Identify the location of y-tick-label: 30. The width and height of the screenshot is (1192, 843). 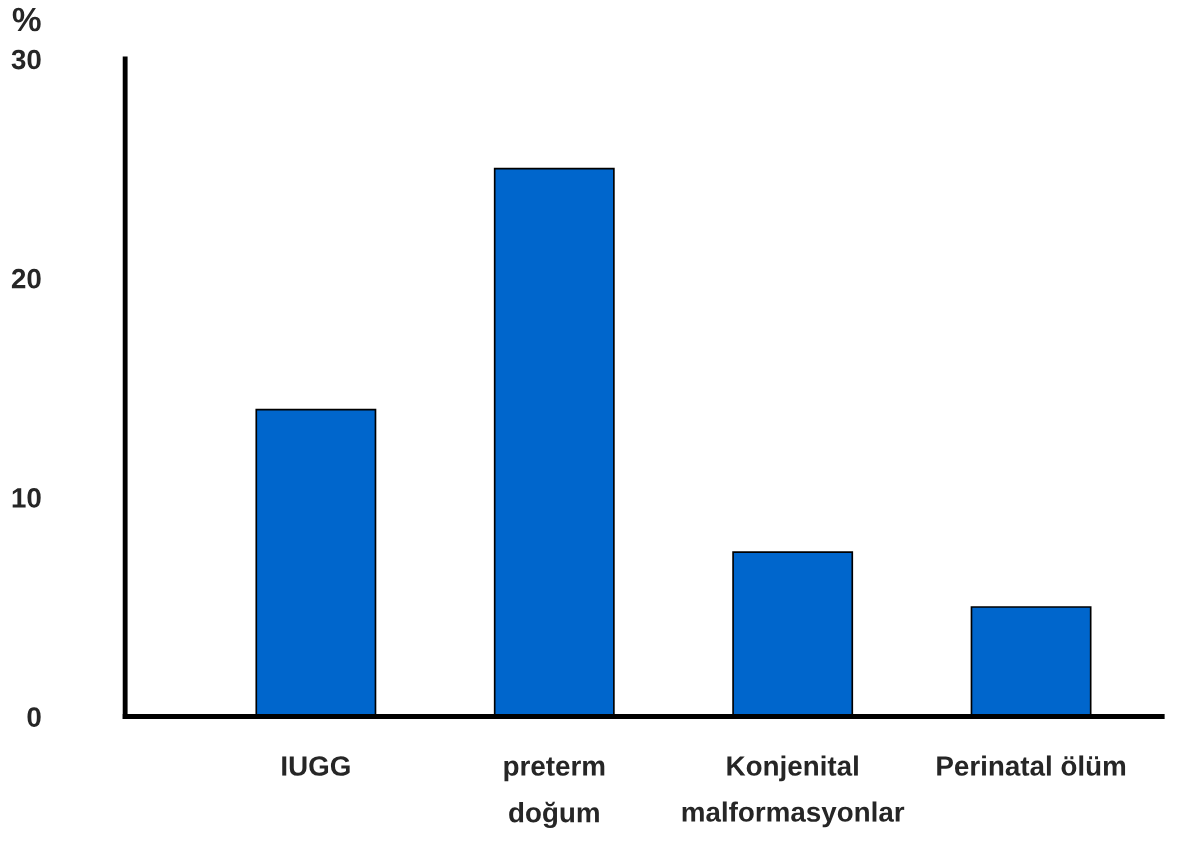
(26, 59).